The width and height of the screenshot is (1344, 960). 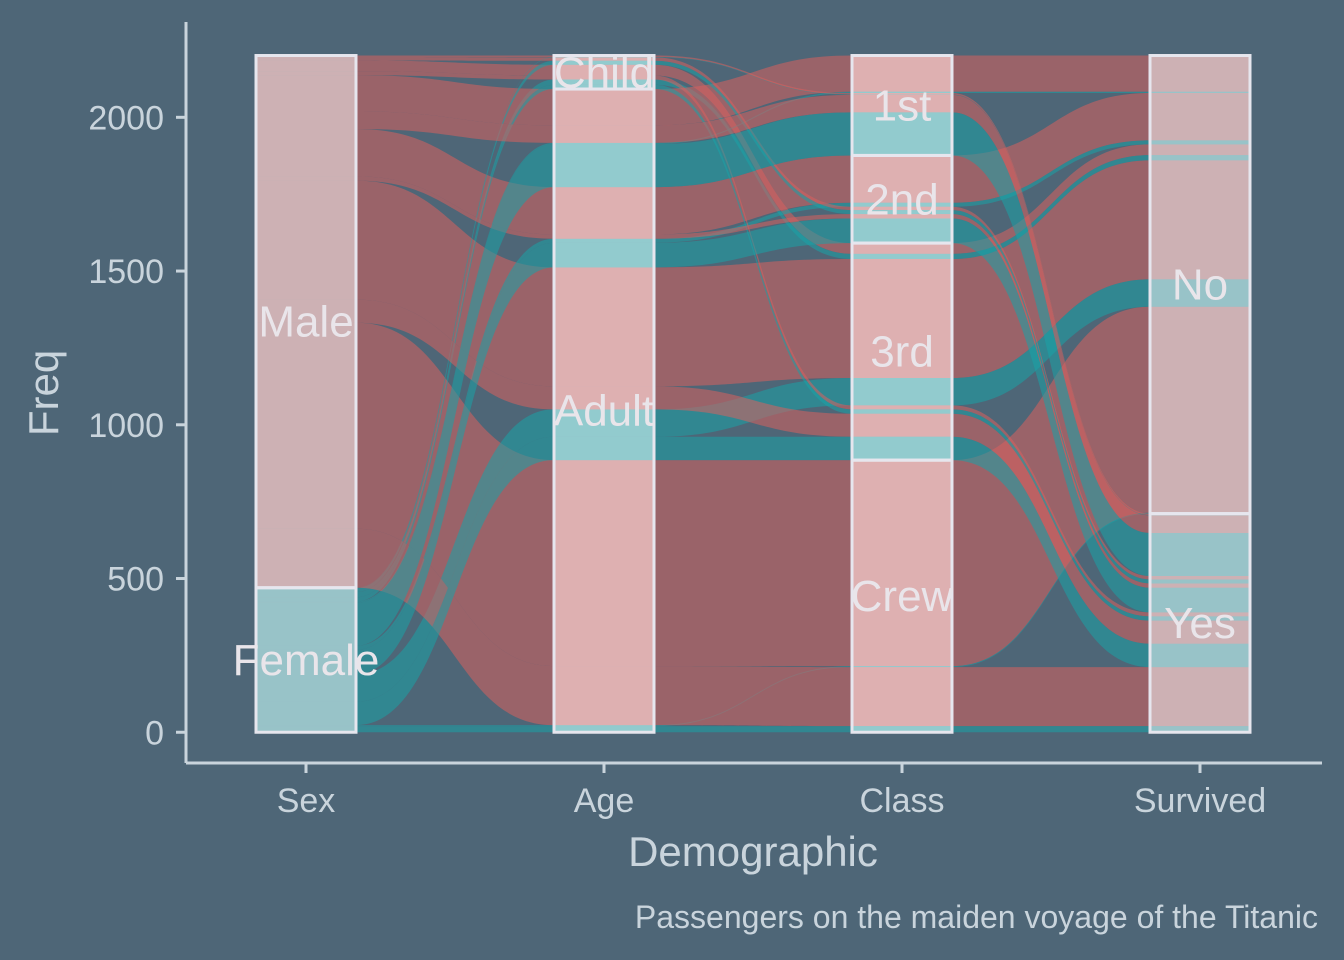 What do you see at coordinates (126, 426) in the screenshot?
I see `y-tick-label: 1000` at bounding box center [126, 426].